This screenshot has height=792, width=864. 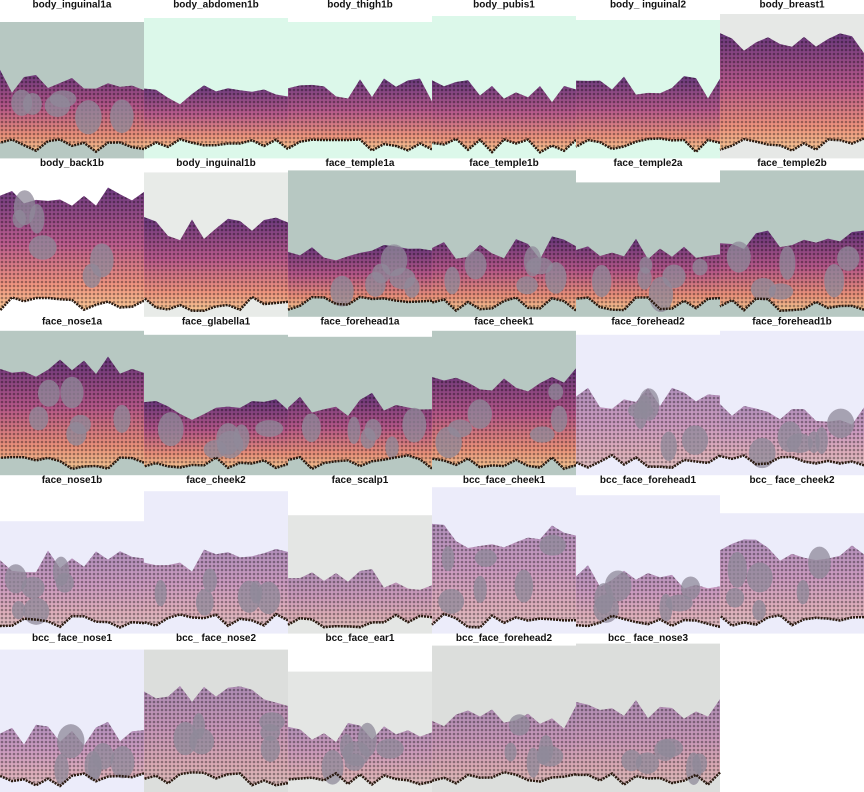 I want to click on panel-title: bcc_face_cheek1, so click(x=504, y=480).